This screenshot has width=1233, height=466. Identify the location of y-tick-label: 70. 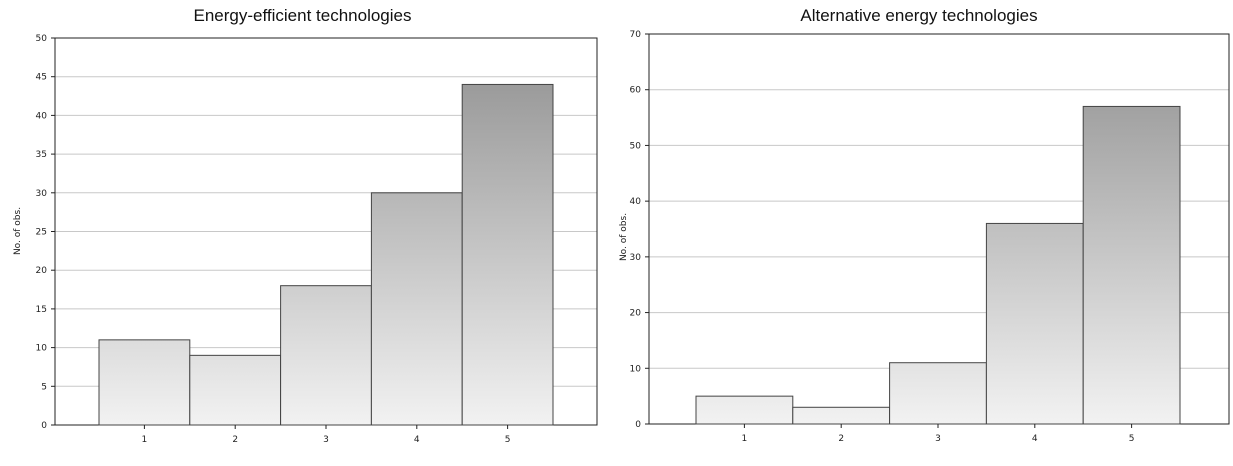
(636, 35).